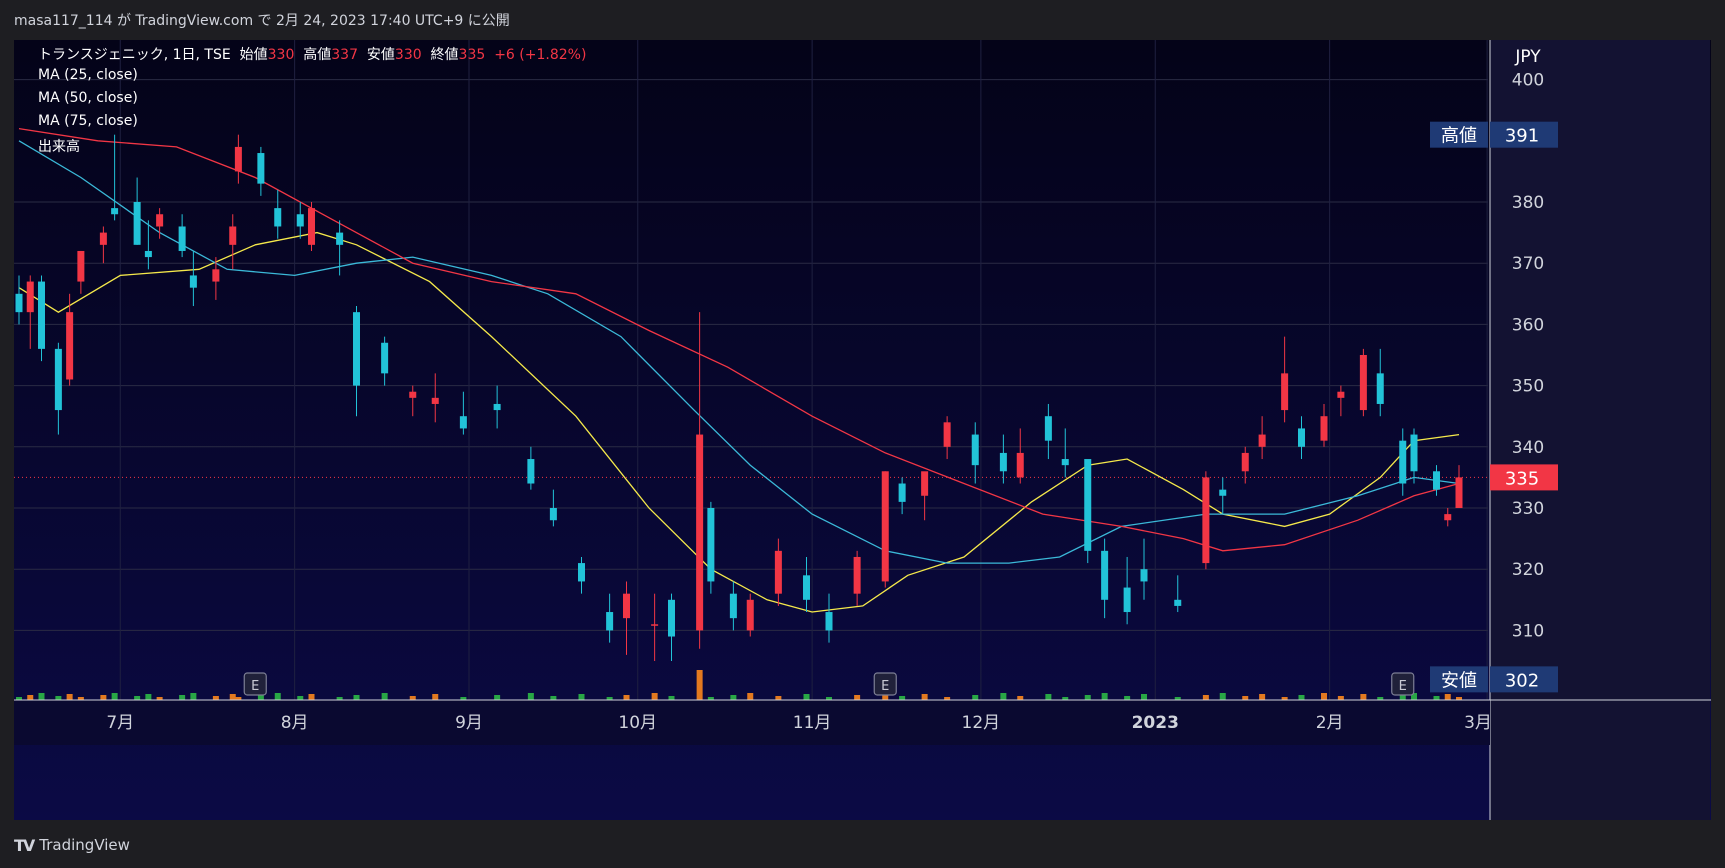  Describe the element at coordinates (88, 98) in the screenshot. I see `legend-ma50: MA (50, close)` at that location.